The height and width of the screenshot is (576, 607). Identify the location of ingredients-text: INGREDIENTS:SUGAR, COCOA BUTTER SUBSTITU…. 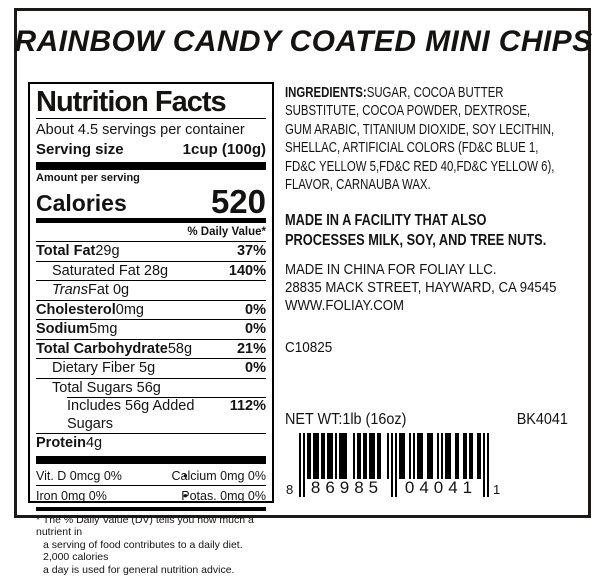
(419, 139).